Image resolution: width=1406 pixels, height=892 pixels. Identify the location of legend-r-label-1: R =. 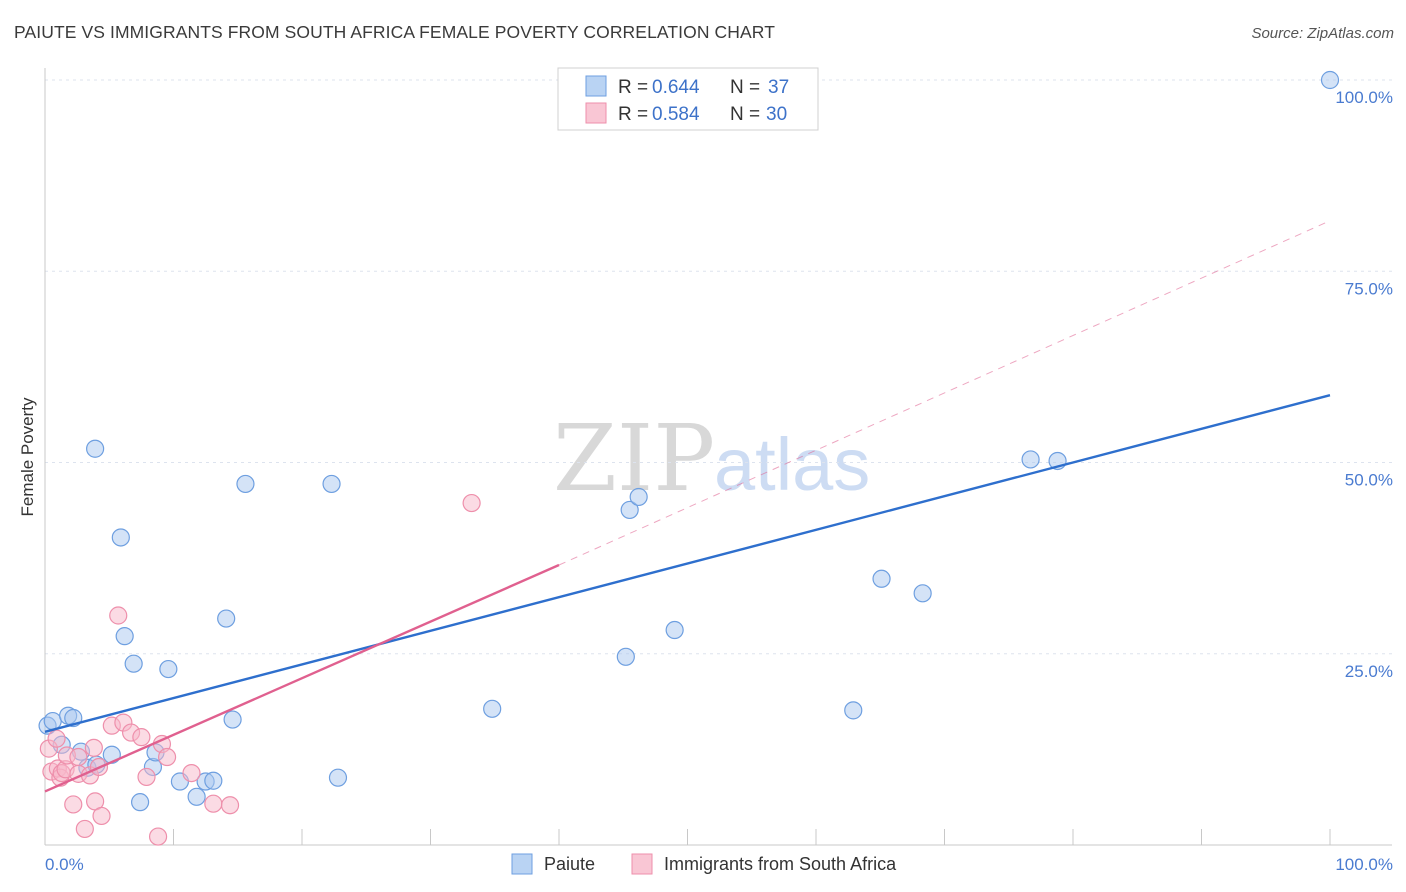
(633, 87).